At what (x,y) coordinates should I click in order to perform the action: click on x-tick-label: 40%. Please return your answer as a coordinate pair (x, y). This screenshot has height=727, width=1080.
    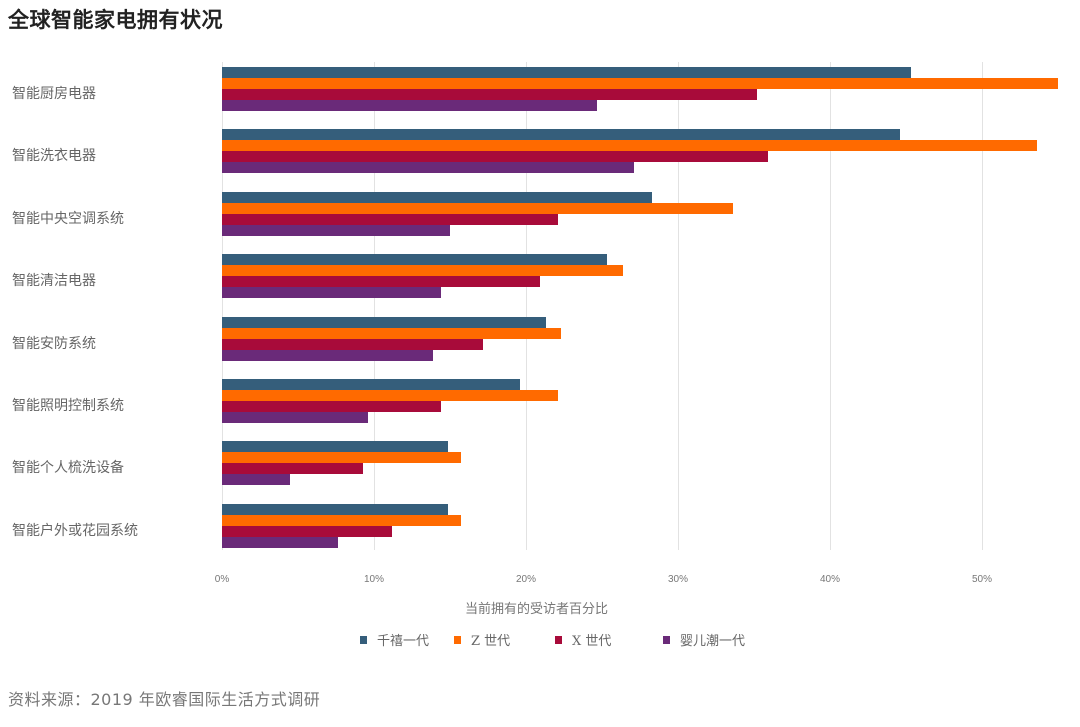
    Looking at the image, I should click on (830, 579).